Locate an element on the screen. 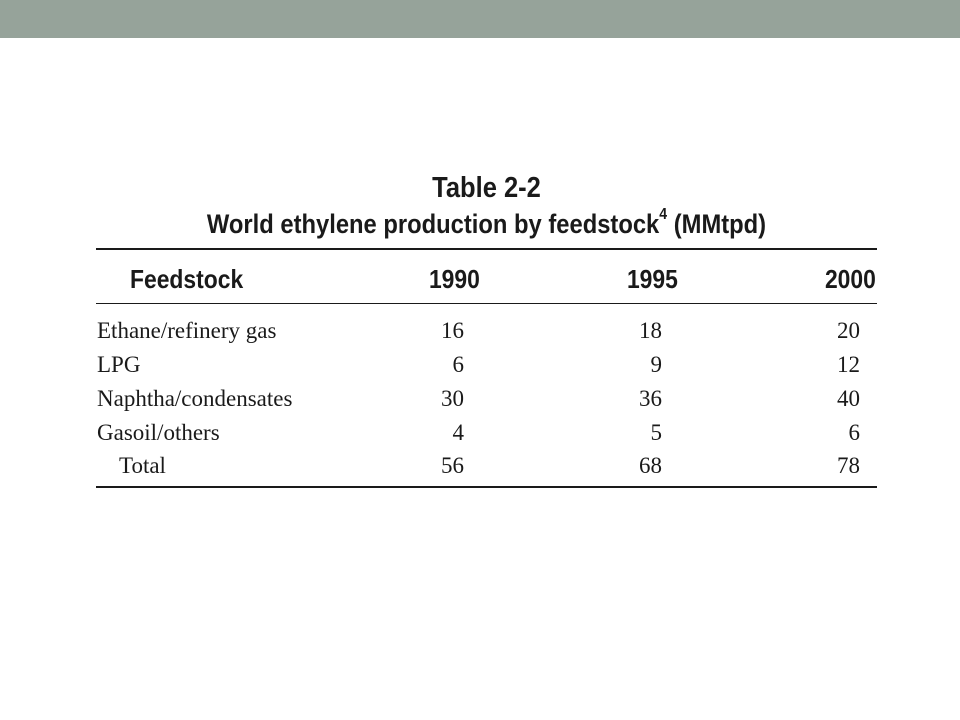 The image size is (960, 720). footnote-marker: 4 is located at coordinates (663, 214).